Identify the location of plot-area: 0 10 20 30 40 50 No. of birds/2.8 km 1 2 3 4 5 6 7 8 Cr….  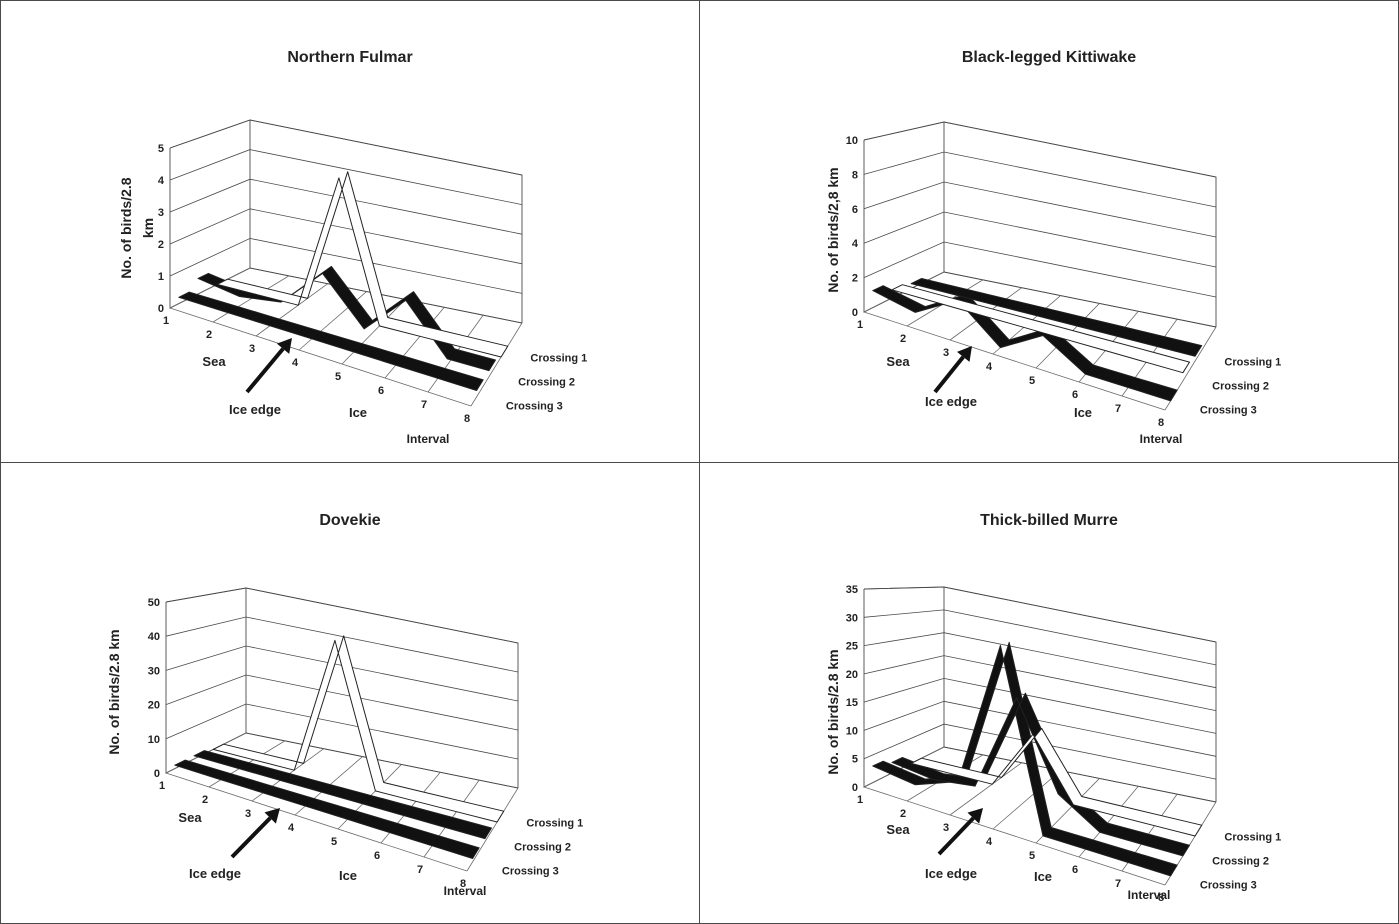
(344, 742).